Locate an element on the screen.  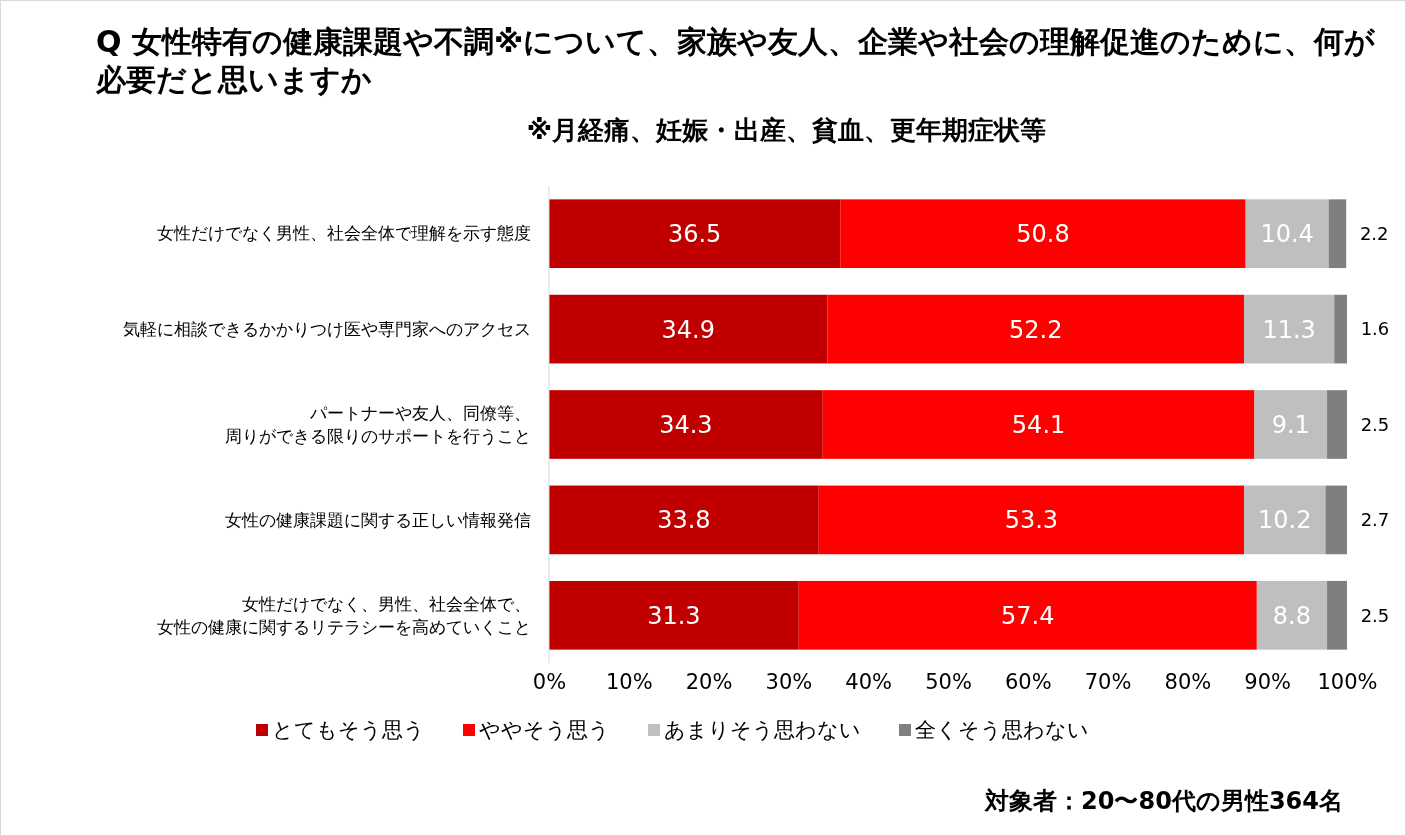
x-tick-label: 0% is located at coordinates (549, 682).